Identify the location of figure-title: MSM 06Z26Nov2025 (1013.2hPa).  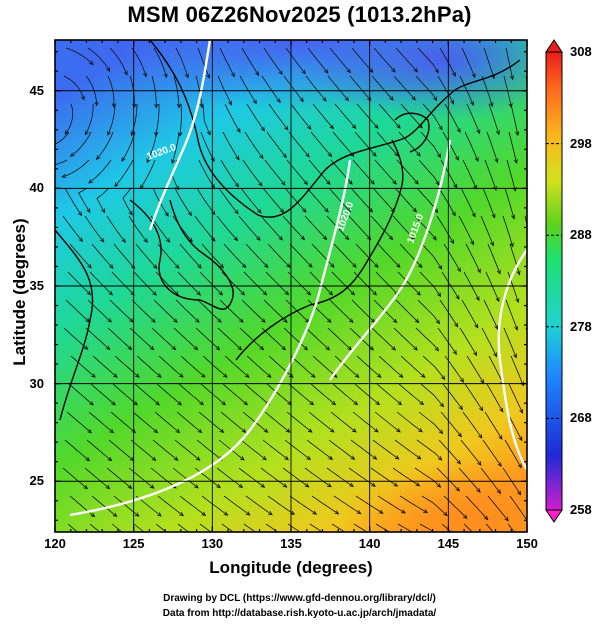
(299, 14).